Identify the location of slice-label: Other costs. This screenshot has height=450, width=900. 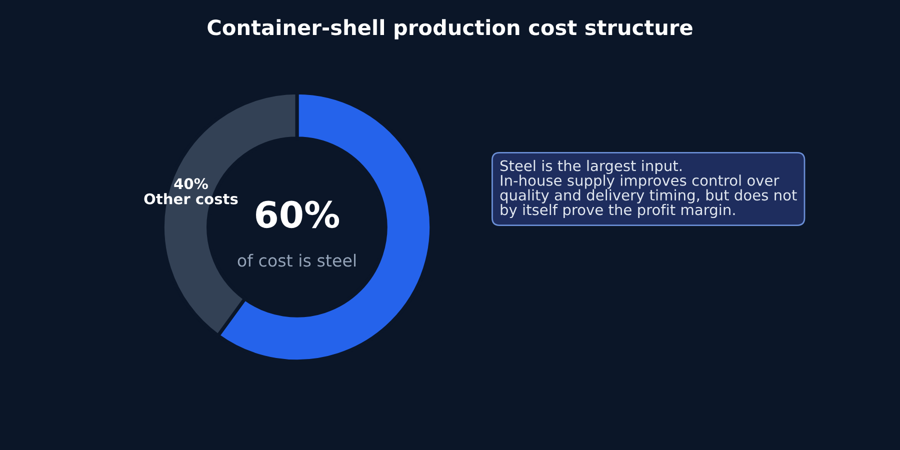
(191, 198).